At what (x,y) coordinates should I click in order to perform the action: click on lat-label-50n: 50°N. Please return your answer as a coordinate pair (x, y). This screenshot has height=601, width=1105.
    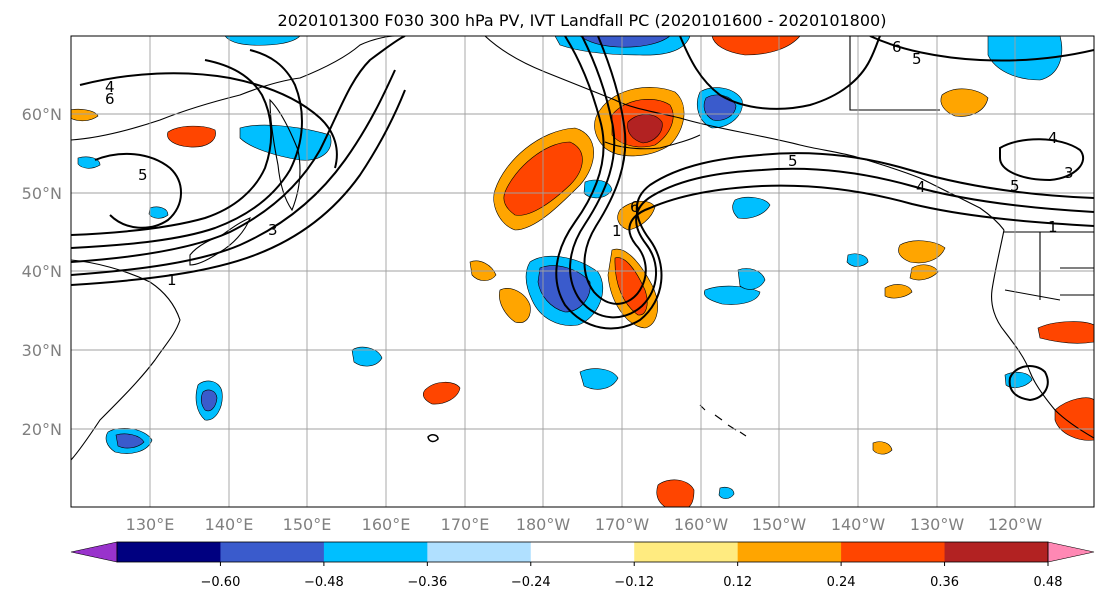
    Looking at the image, I should click on (42, 193).